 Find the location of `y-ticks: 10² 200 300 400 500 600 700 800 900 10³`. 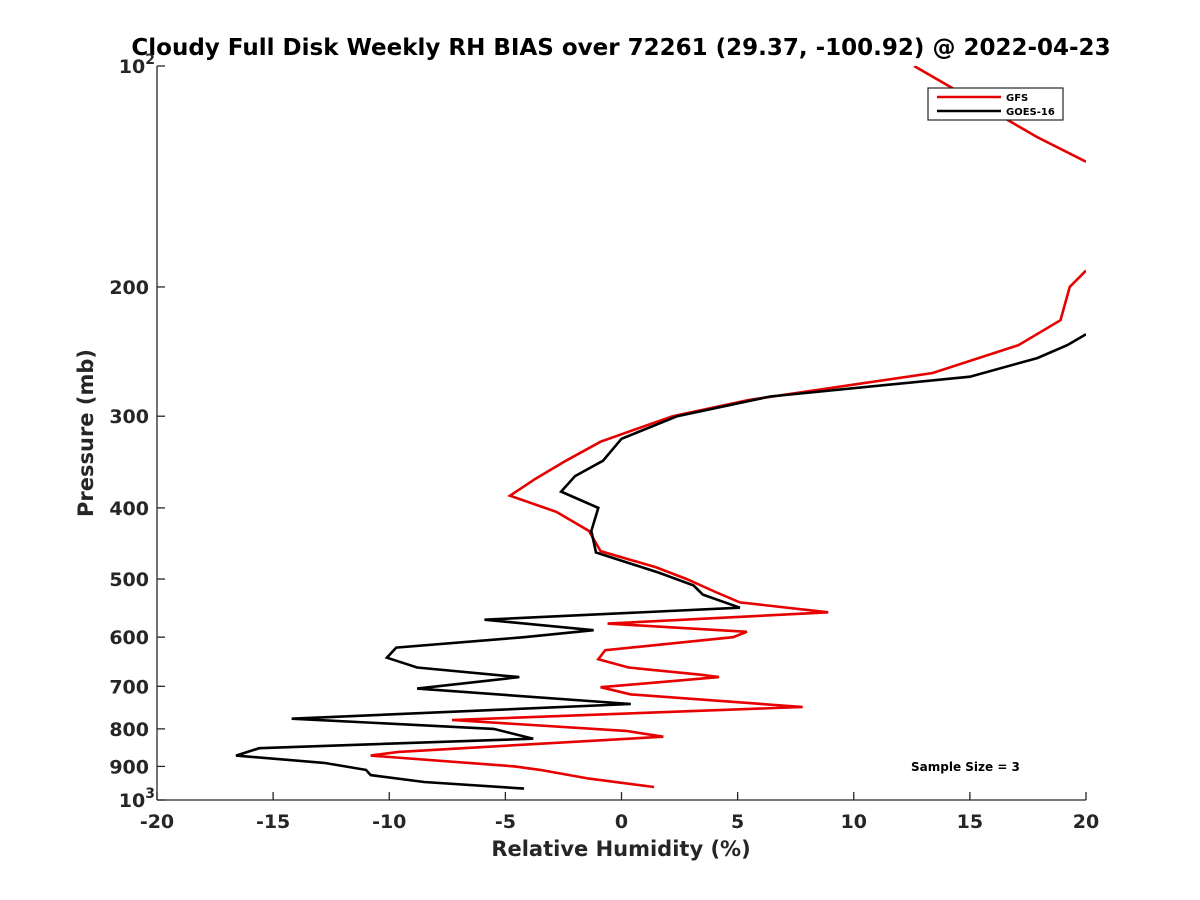

y-ticks: 10² 200 300 400 500 600 700 800 900 10³ is located at coordinates (137, 432).